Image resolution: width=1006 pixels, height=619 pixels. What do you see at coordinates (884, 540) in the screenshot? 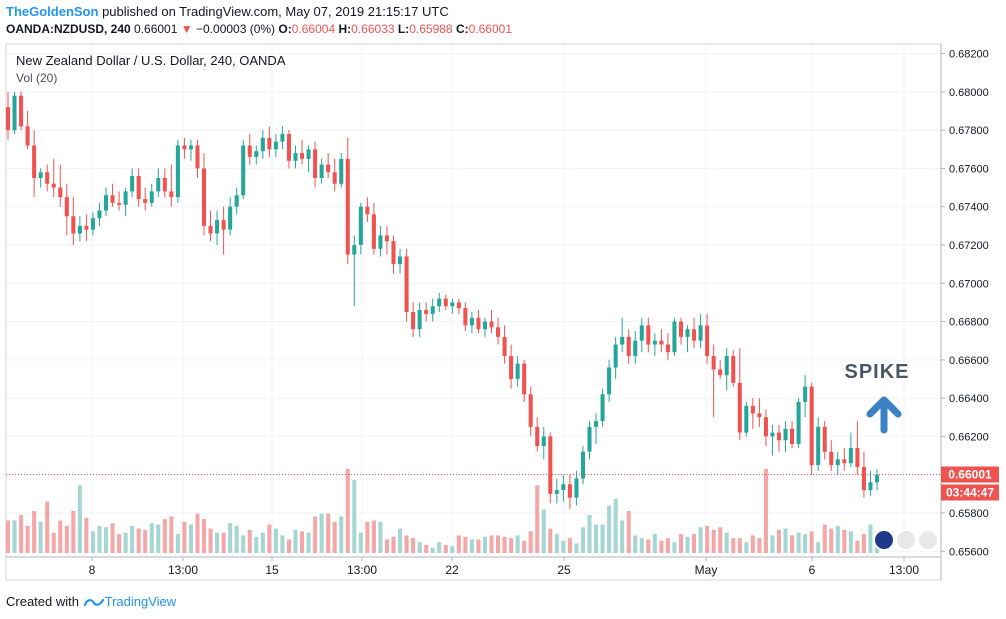
I see `nz-flag-icon` at bounding box center [884, 540].